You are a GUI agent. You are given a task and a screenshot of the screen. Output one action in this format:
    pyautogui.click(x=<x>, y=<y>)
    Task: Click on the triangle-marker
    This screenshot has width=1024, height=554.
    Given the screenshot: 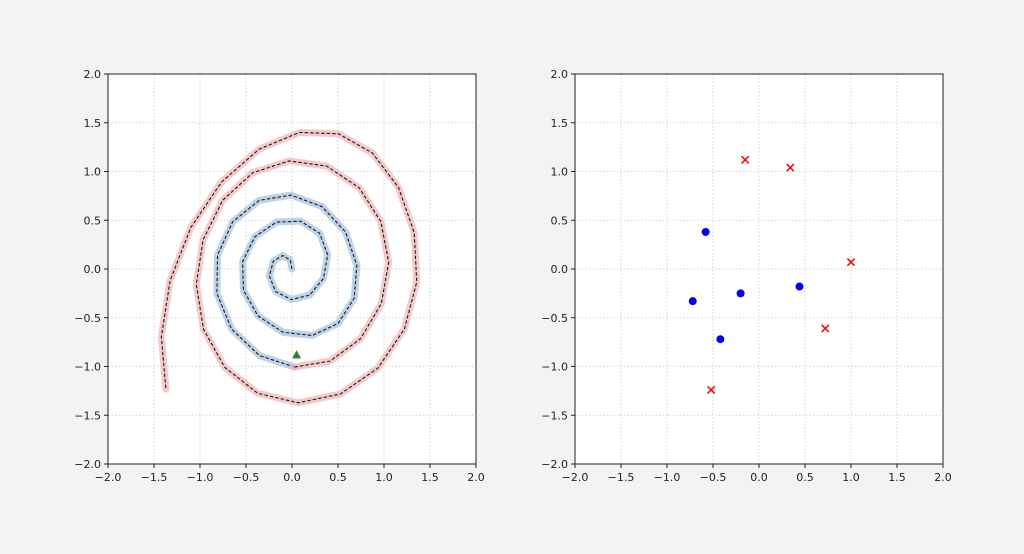 What is the action you would take?
    pyautogui.click(x=297, y=354)
    